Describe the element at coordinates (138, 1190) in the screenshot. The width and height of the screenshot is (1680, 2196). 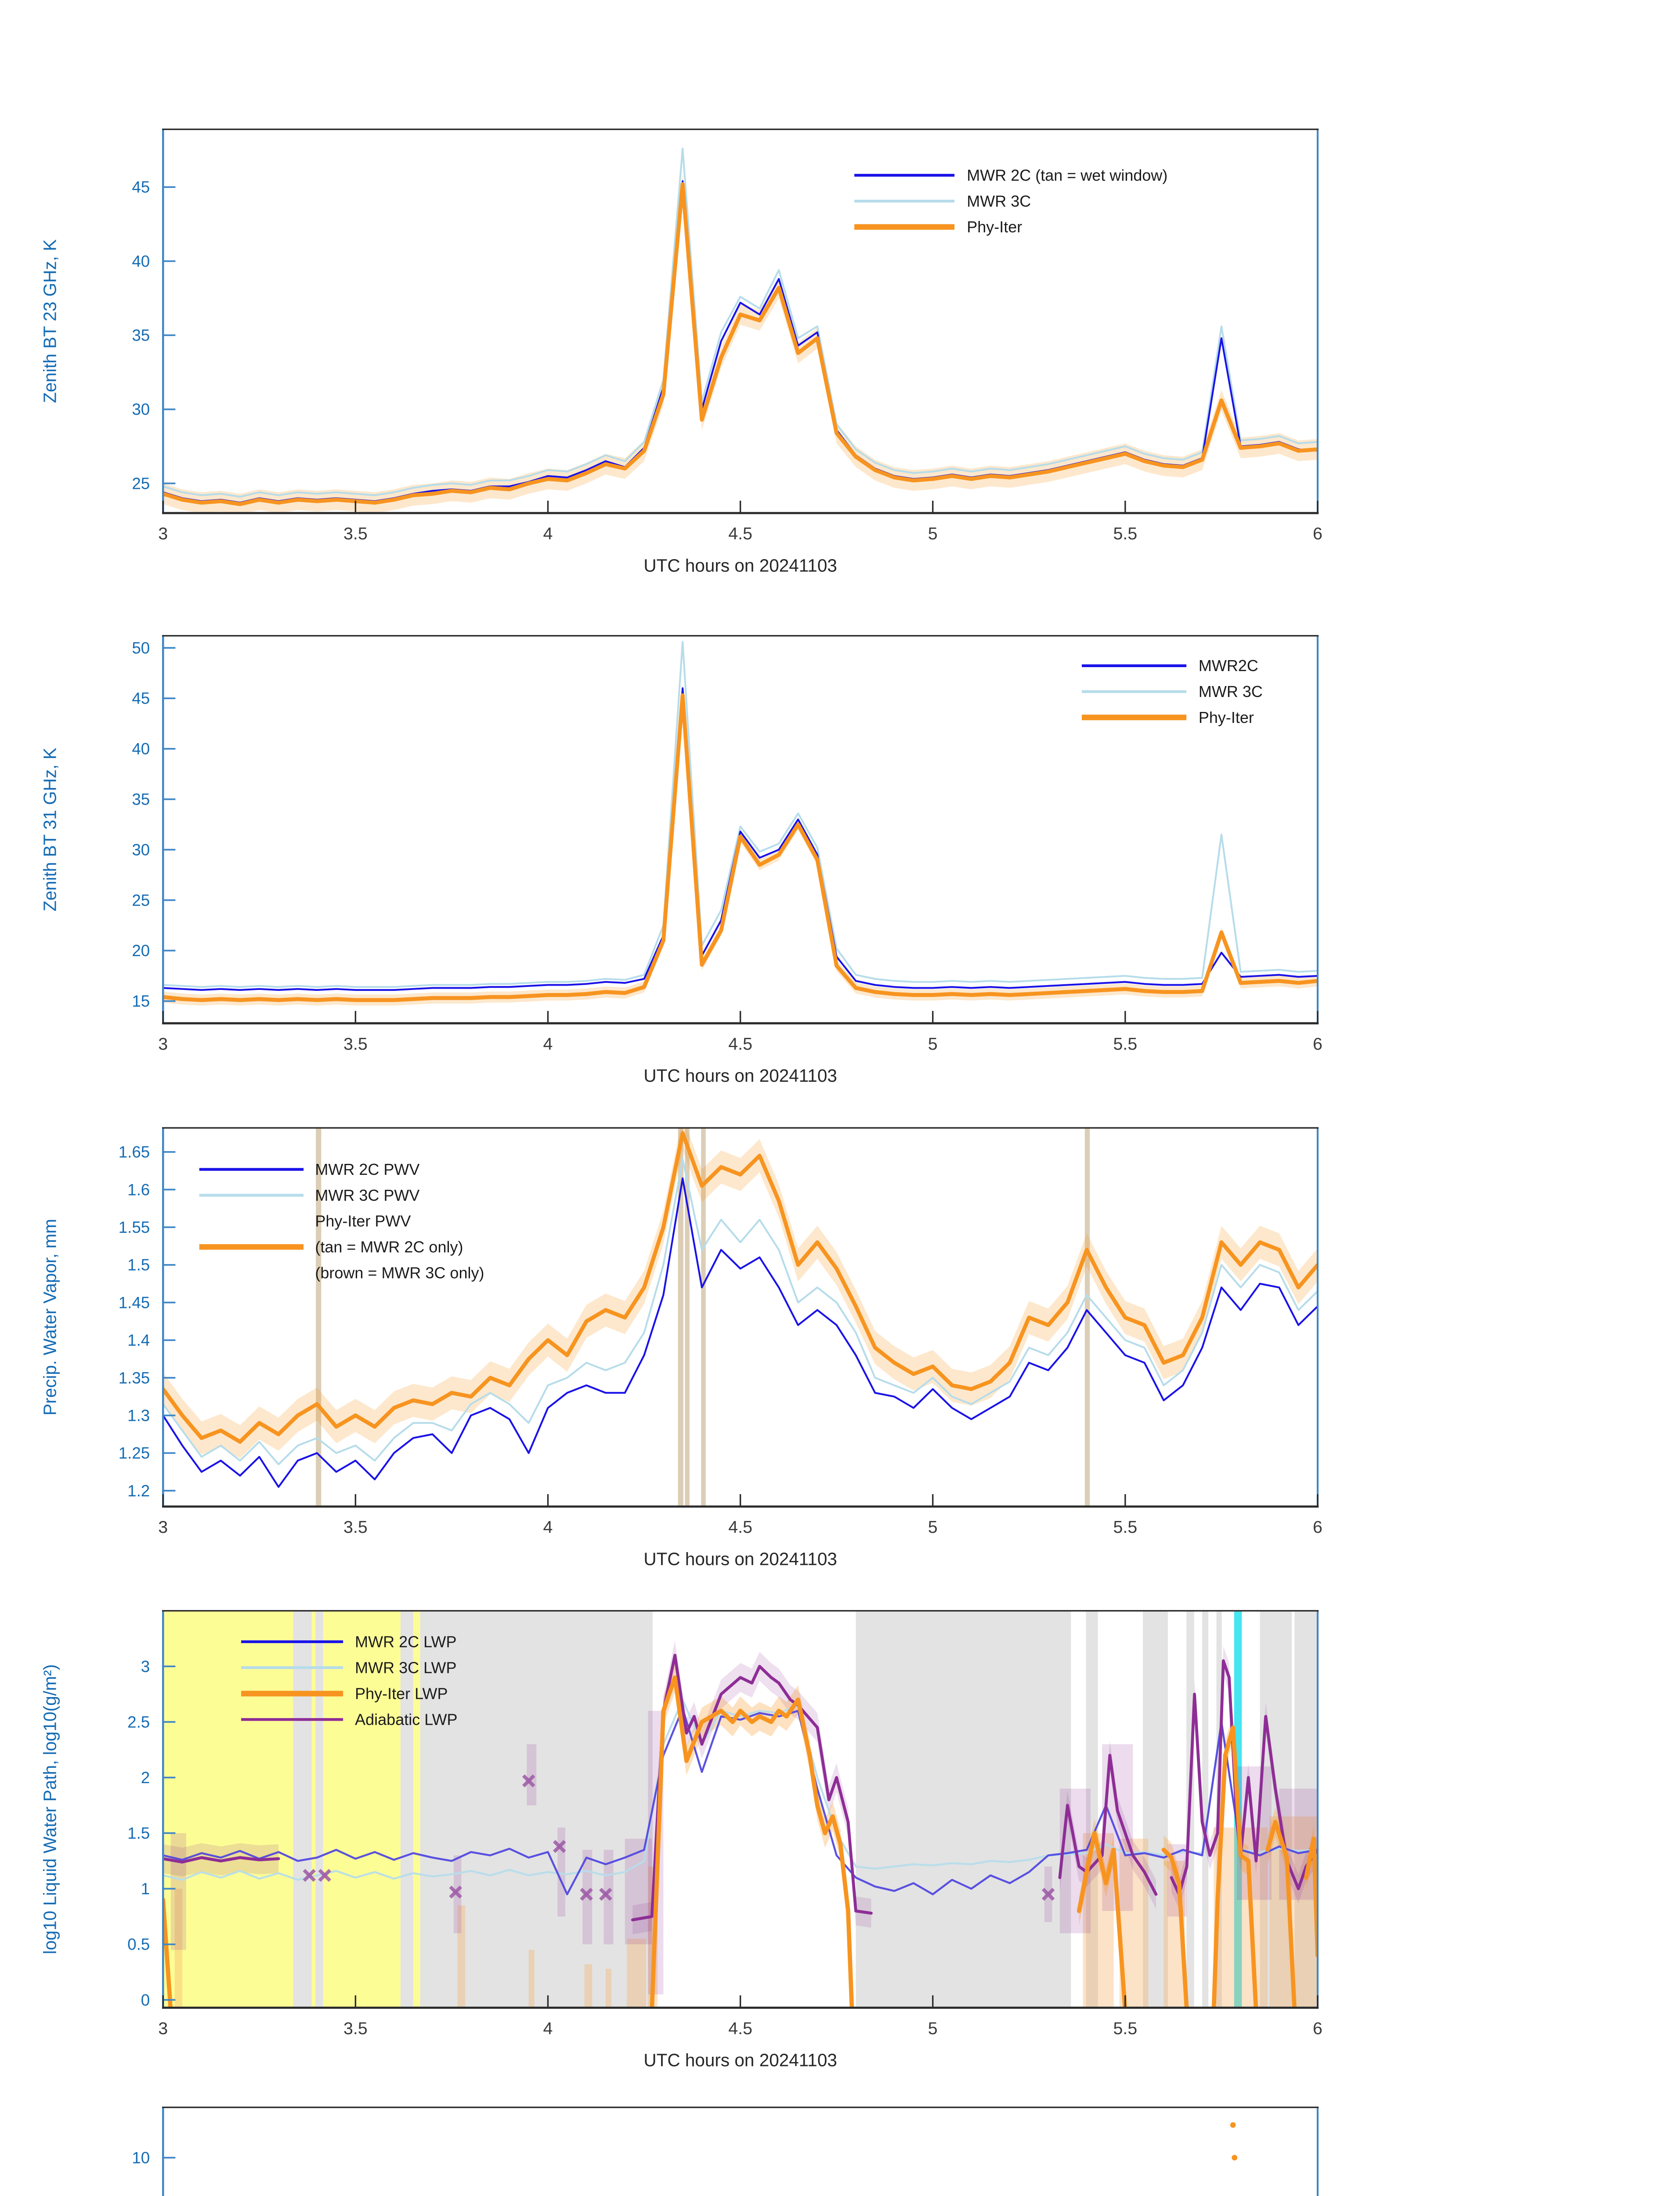
I see `y-tick-label: 1.6` at that location.